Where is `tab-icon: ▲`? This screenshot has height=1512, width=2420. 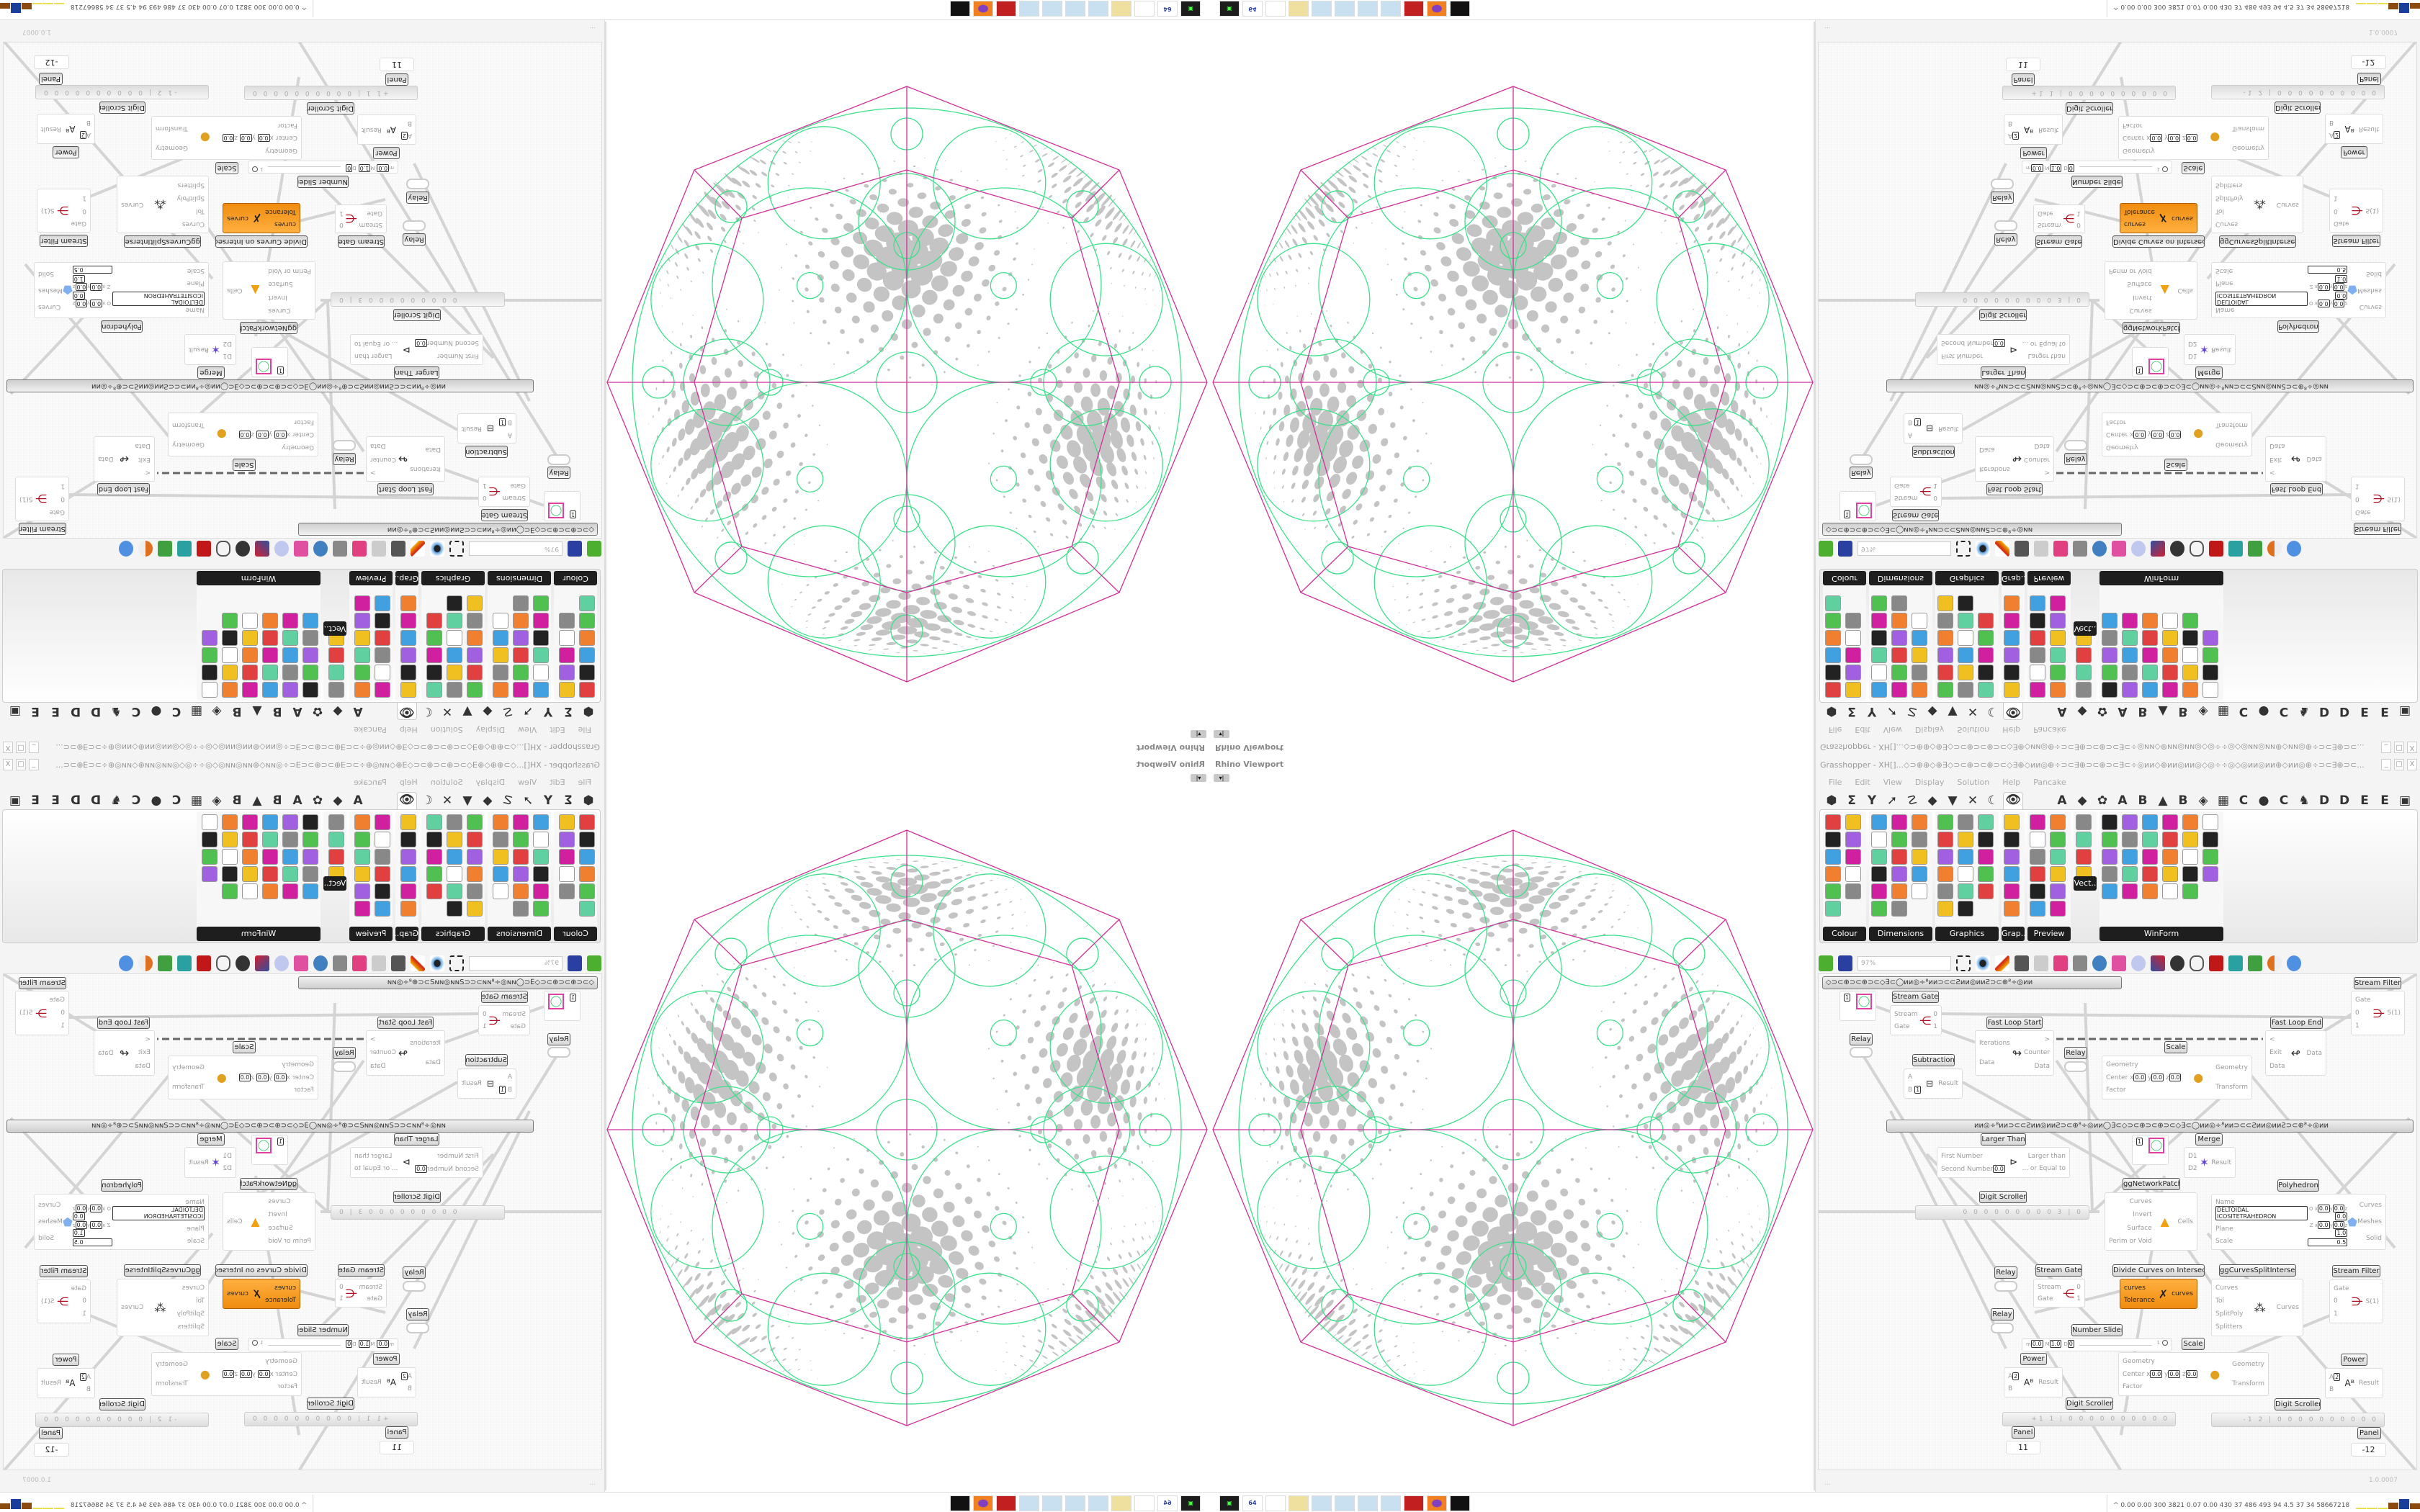 tab-icon: ▲ is located at coordinates (257, 711).